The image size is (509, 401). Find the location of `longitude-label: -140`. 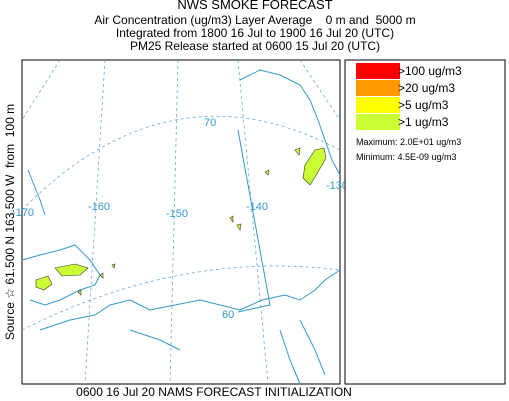

longitude-label: -140 is located at coordinates (257, 207).